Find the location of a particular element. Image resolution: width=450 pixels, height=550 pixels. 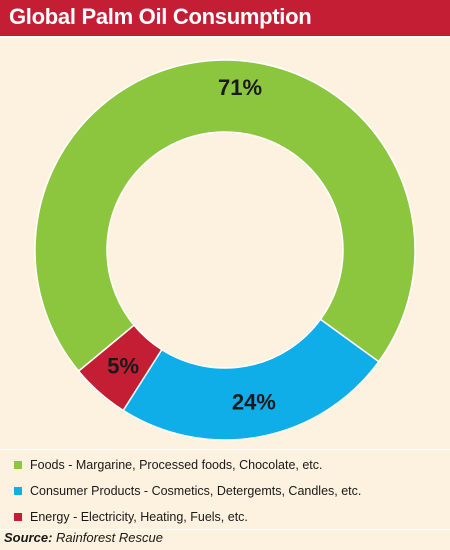

data-label-consumer: 24% is located at coordinates (254, 401).